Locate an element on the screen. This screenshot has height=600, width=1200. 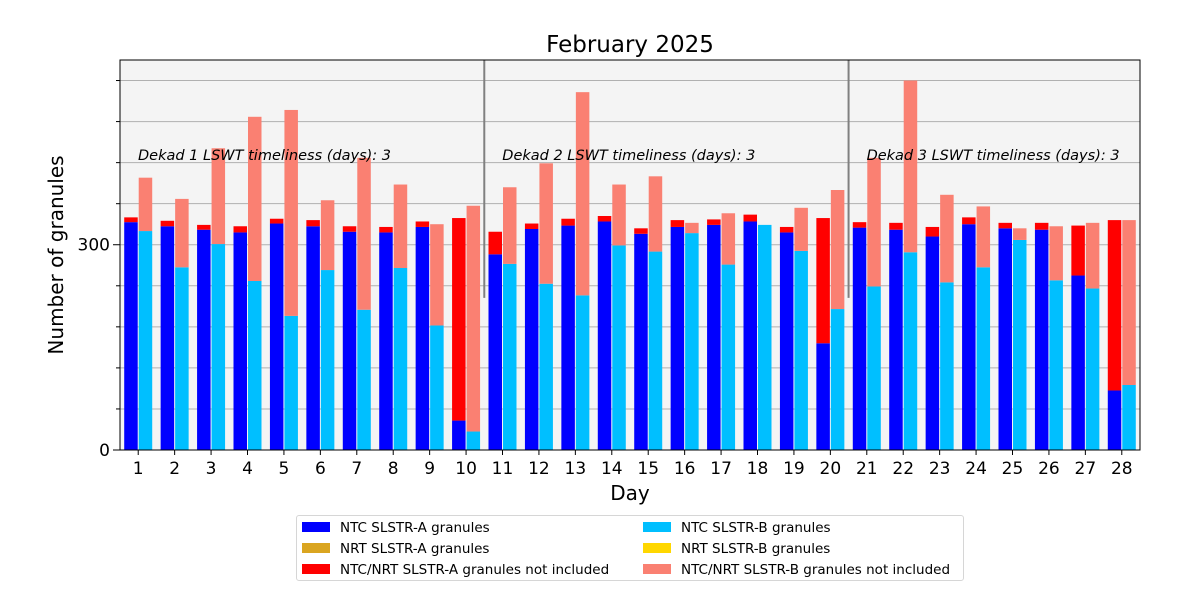
x-tick-label: 18 is located at coordinates (758, 469).